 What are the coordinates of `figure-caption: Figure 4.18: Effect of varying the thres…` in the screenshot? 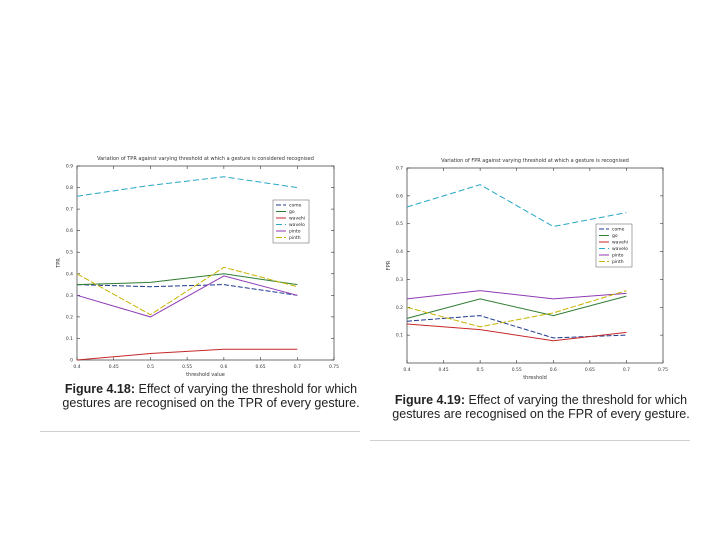 It's located at (211, 396).